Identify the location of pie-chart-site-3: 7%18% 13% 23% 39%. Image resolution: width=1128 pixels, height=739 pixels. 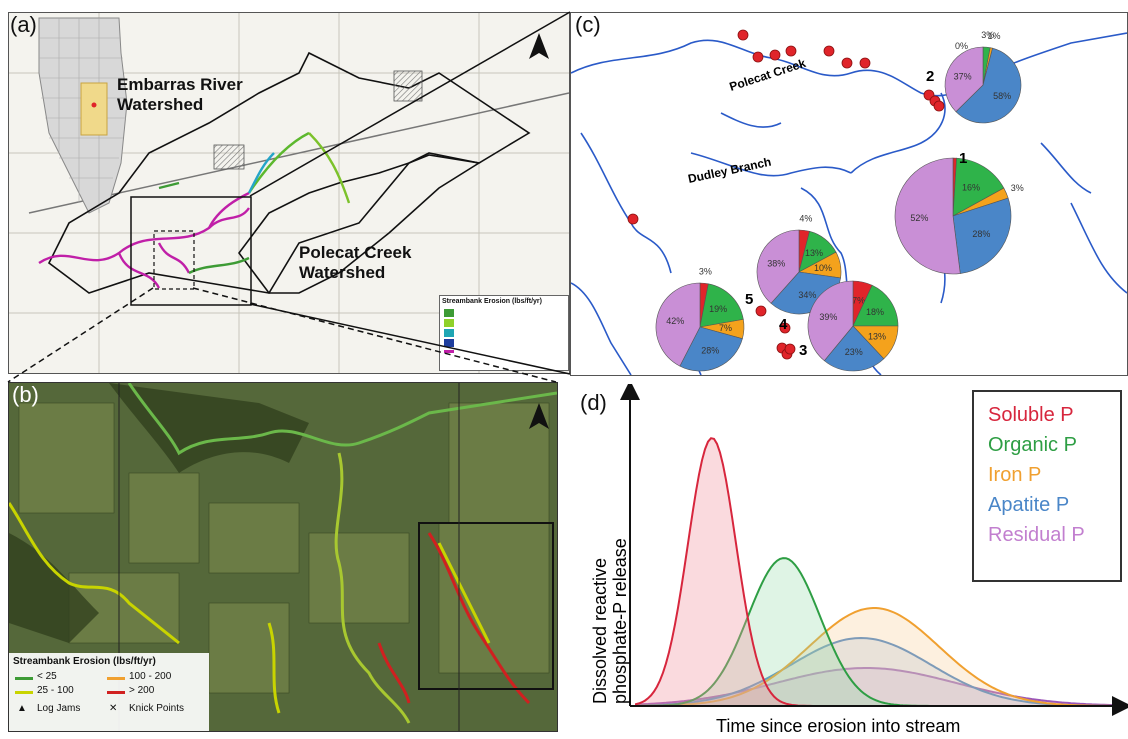
(853, 326).